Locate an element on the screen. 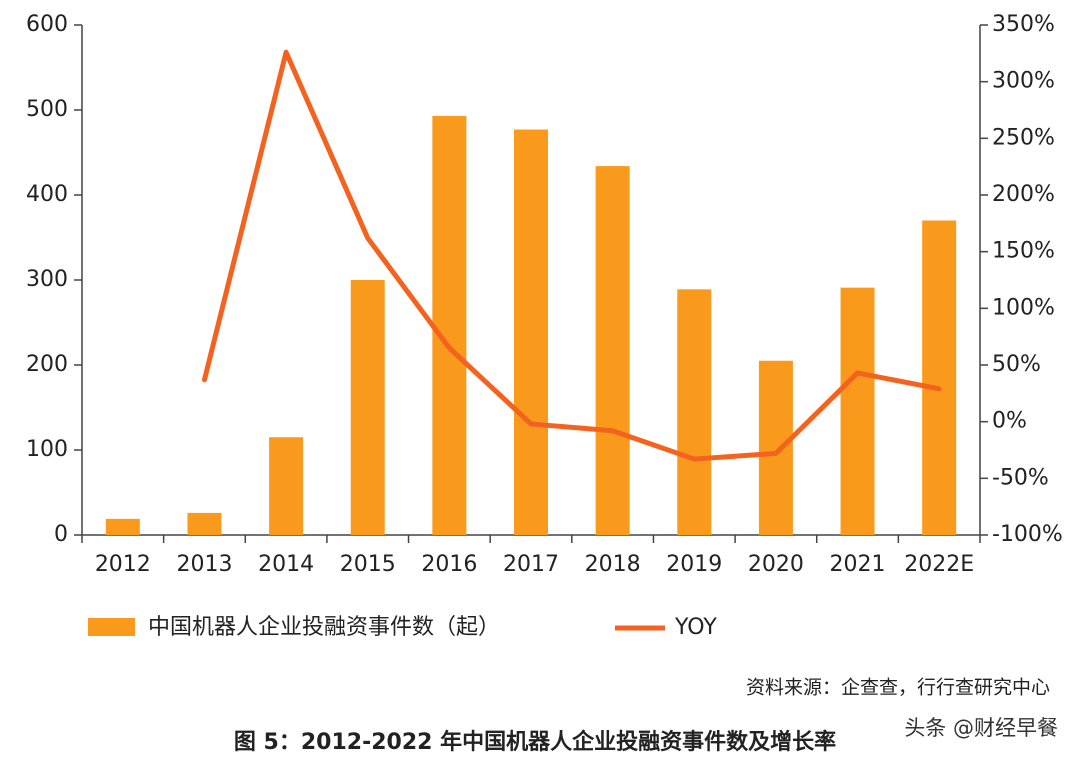  x-tick-label: 2012 is located at coordinates (123, 564).